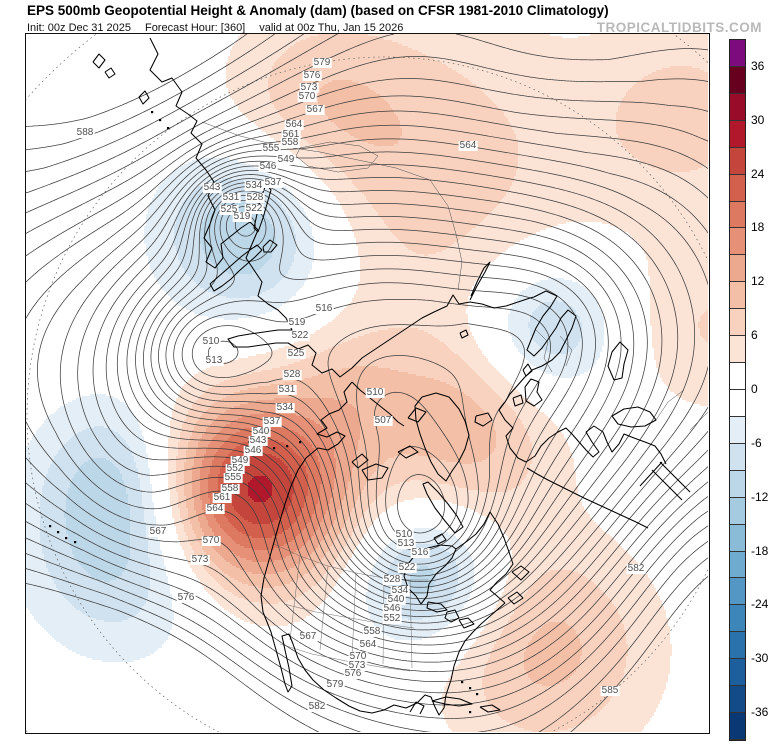 Image resolution: width=768 pixels, height=750 pixels. What do you see at coordinates (272, 421) in the screenshot?
I see `contour-label: 537` at bounding box center [272, 421].